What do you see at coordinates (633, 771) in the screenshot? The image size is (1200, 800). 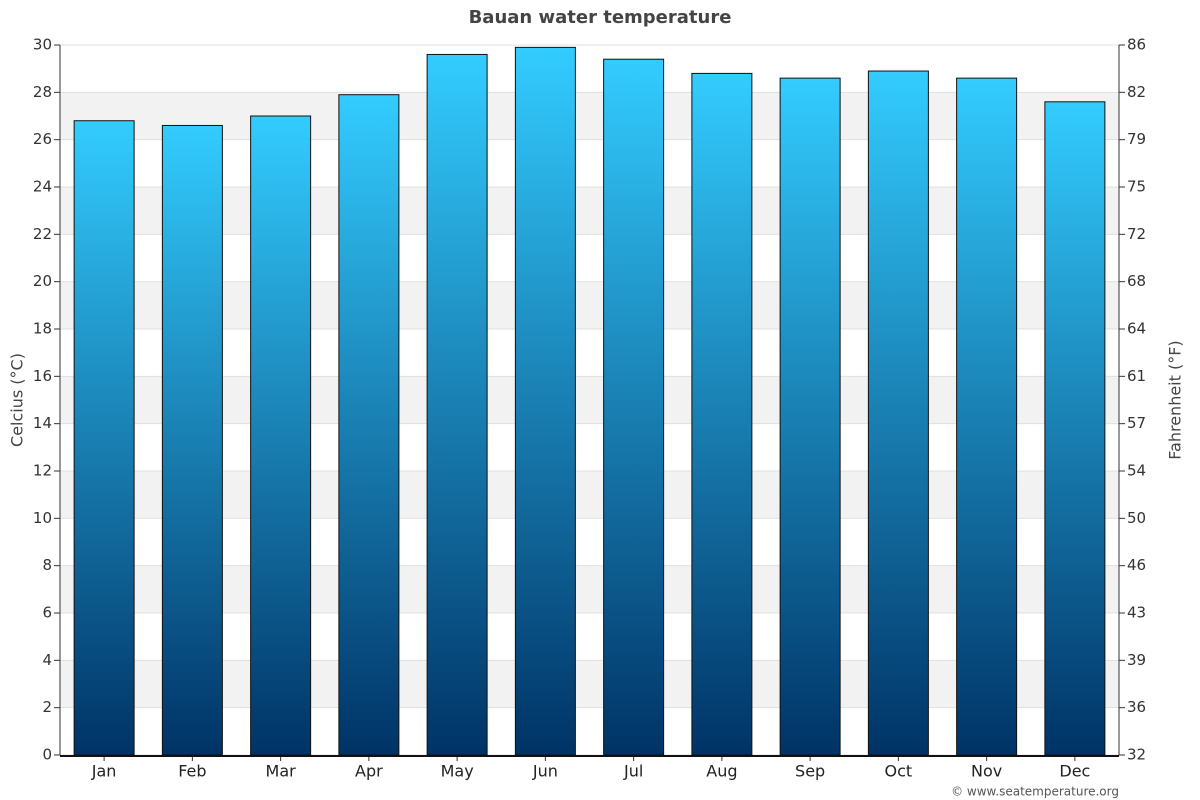 I see `x-tick-label: Jul` at bounding box center [633, 771].